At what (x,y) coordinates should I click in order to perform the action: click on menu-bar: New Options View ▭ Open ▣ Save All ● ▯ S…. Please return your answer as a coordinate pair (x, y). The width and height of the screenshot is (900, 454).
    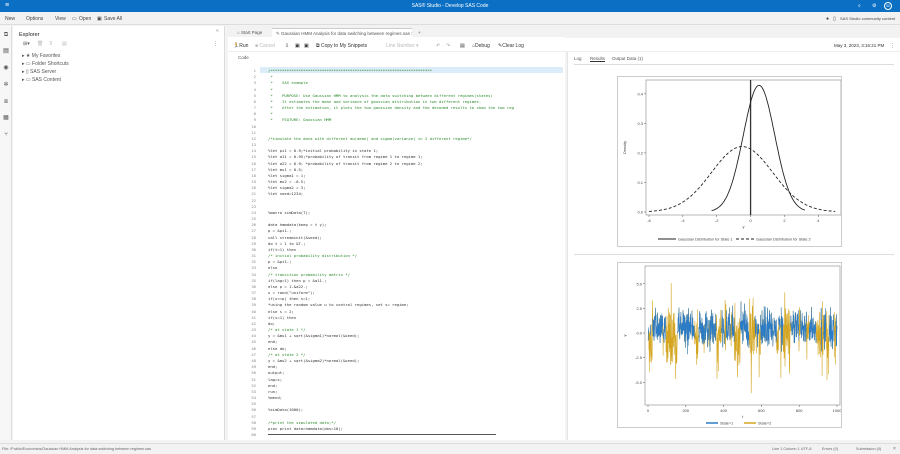
    Looking at the image, I should click on (450, 18).